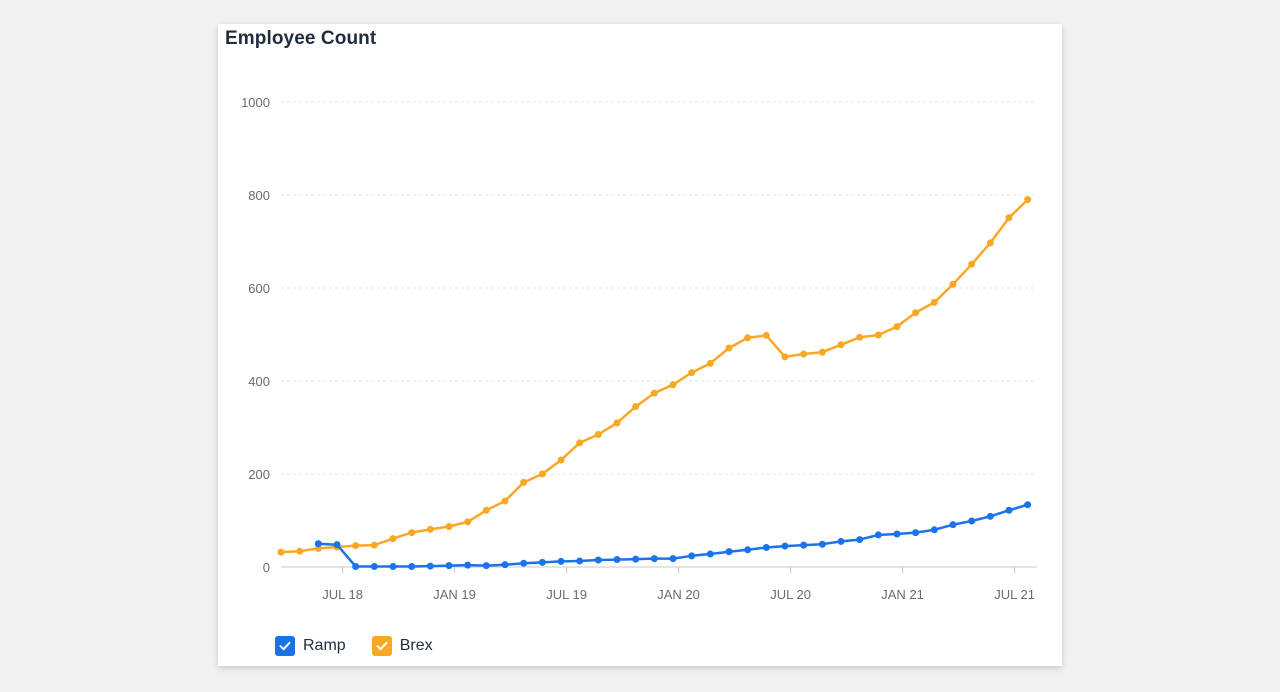  Describe the element at coordinates (266, 567) in the screenshot. I see `y-tick-label: 0` at that location.